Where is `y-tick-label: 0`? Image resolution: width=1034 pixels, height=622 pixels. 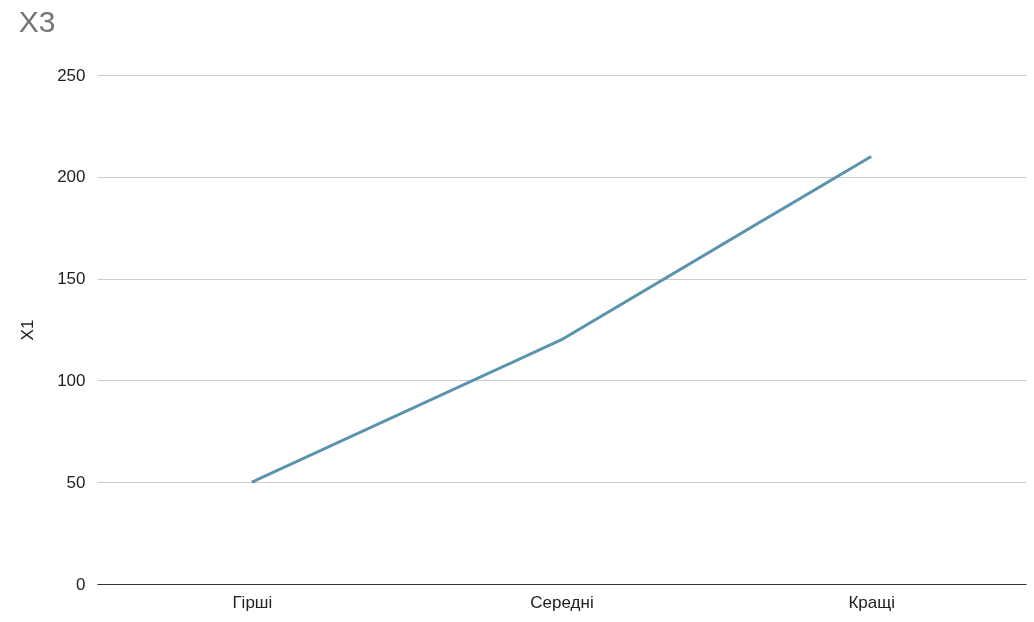 y-tick-label: 0 is located at coordinates (81, 584).